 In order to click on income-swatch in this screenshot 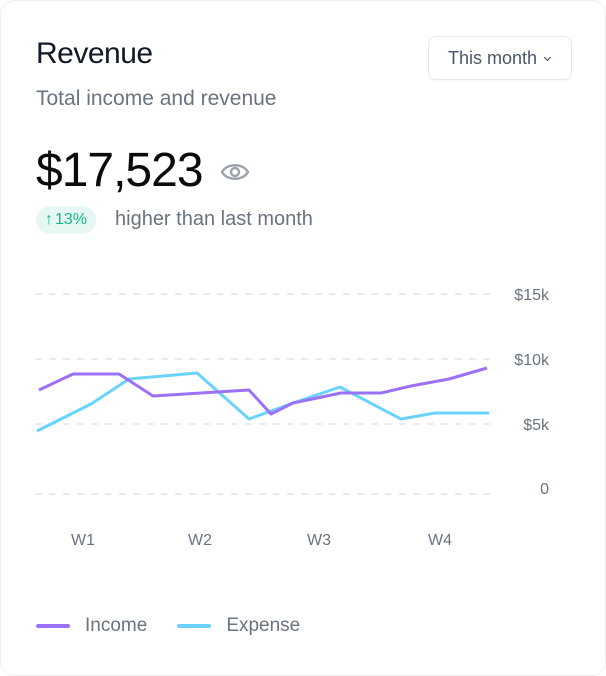, I will do `click(53, 626)`.